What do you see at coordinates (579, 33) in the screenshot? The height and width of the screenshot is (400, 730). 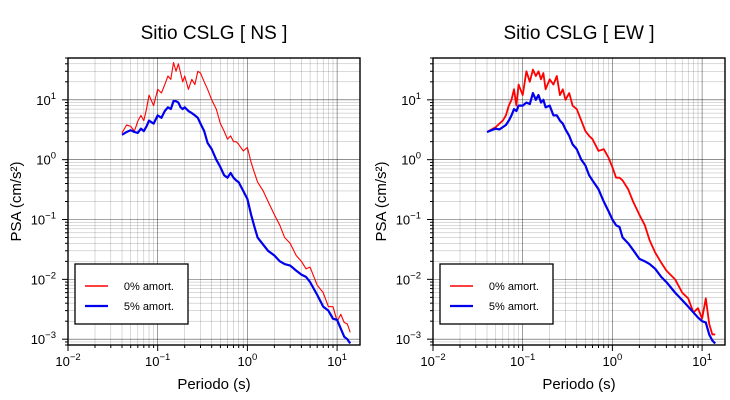 I see `chart-title: Sitio CSLG [ EW ]` at bounding box center [579, 33].